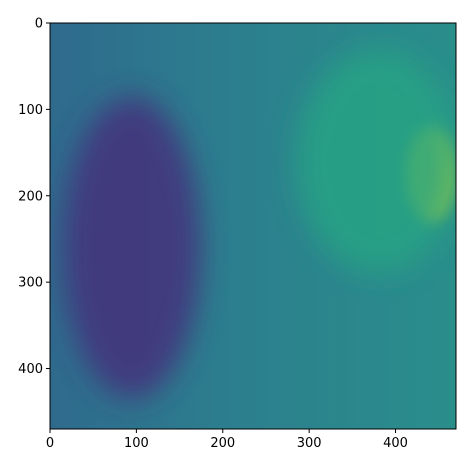 This screenshot has width=470, height=470. I want to click on x-tick-label: 100, so click(136, 443).